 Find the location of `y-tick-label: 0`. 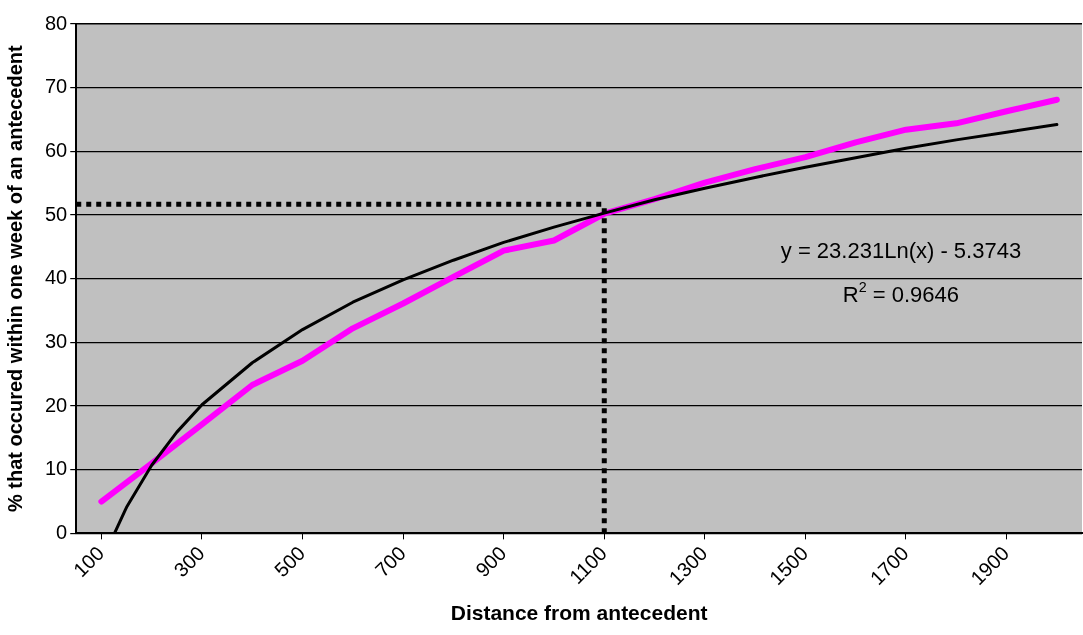

y-tick-label: 0 is located at coordinates (62, 531).